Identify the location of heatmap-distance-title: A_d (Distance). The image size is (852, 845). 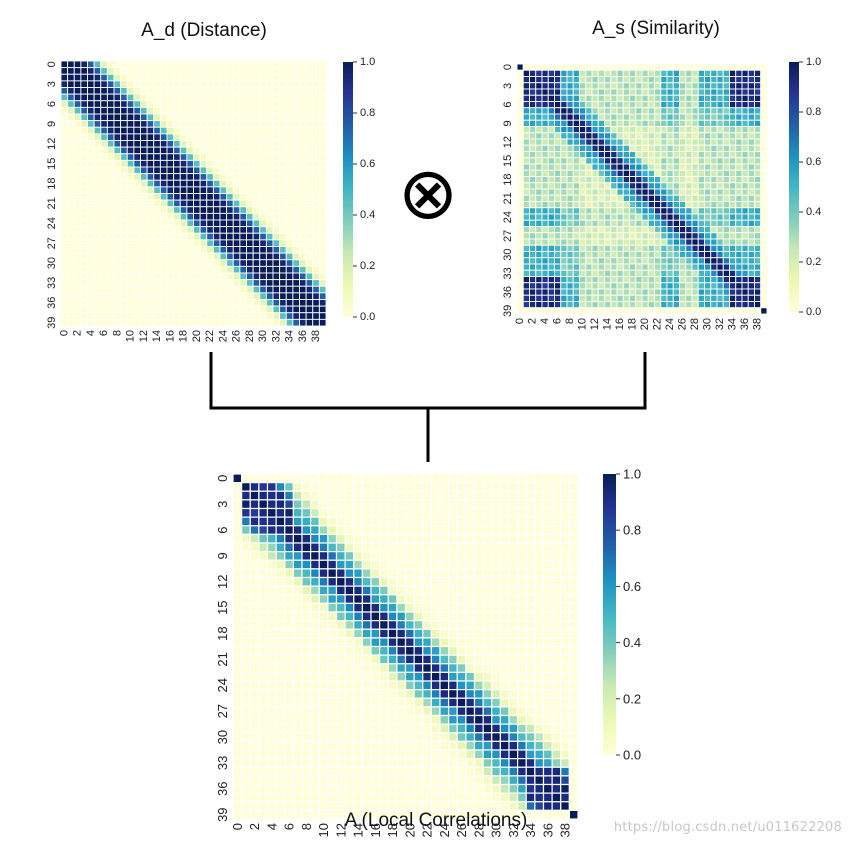
(204, 30).